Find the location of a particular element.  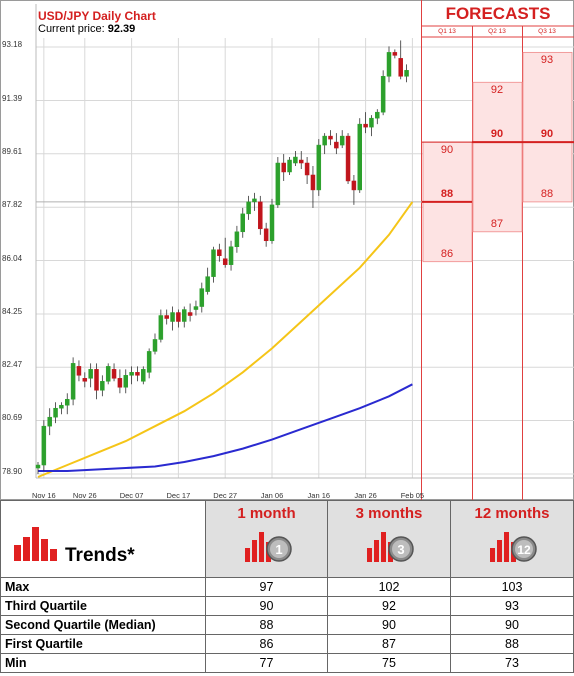

cell-12-months: 93 is located at coordinates (512, 606).